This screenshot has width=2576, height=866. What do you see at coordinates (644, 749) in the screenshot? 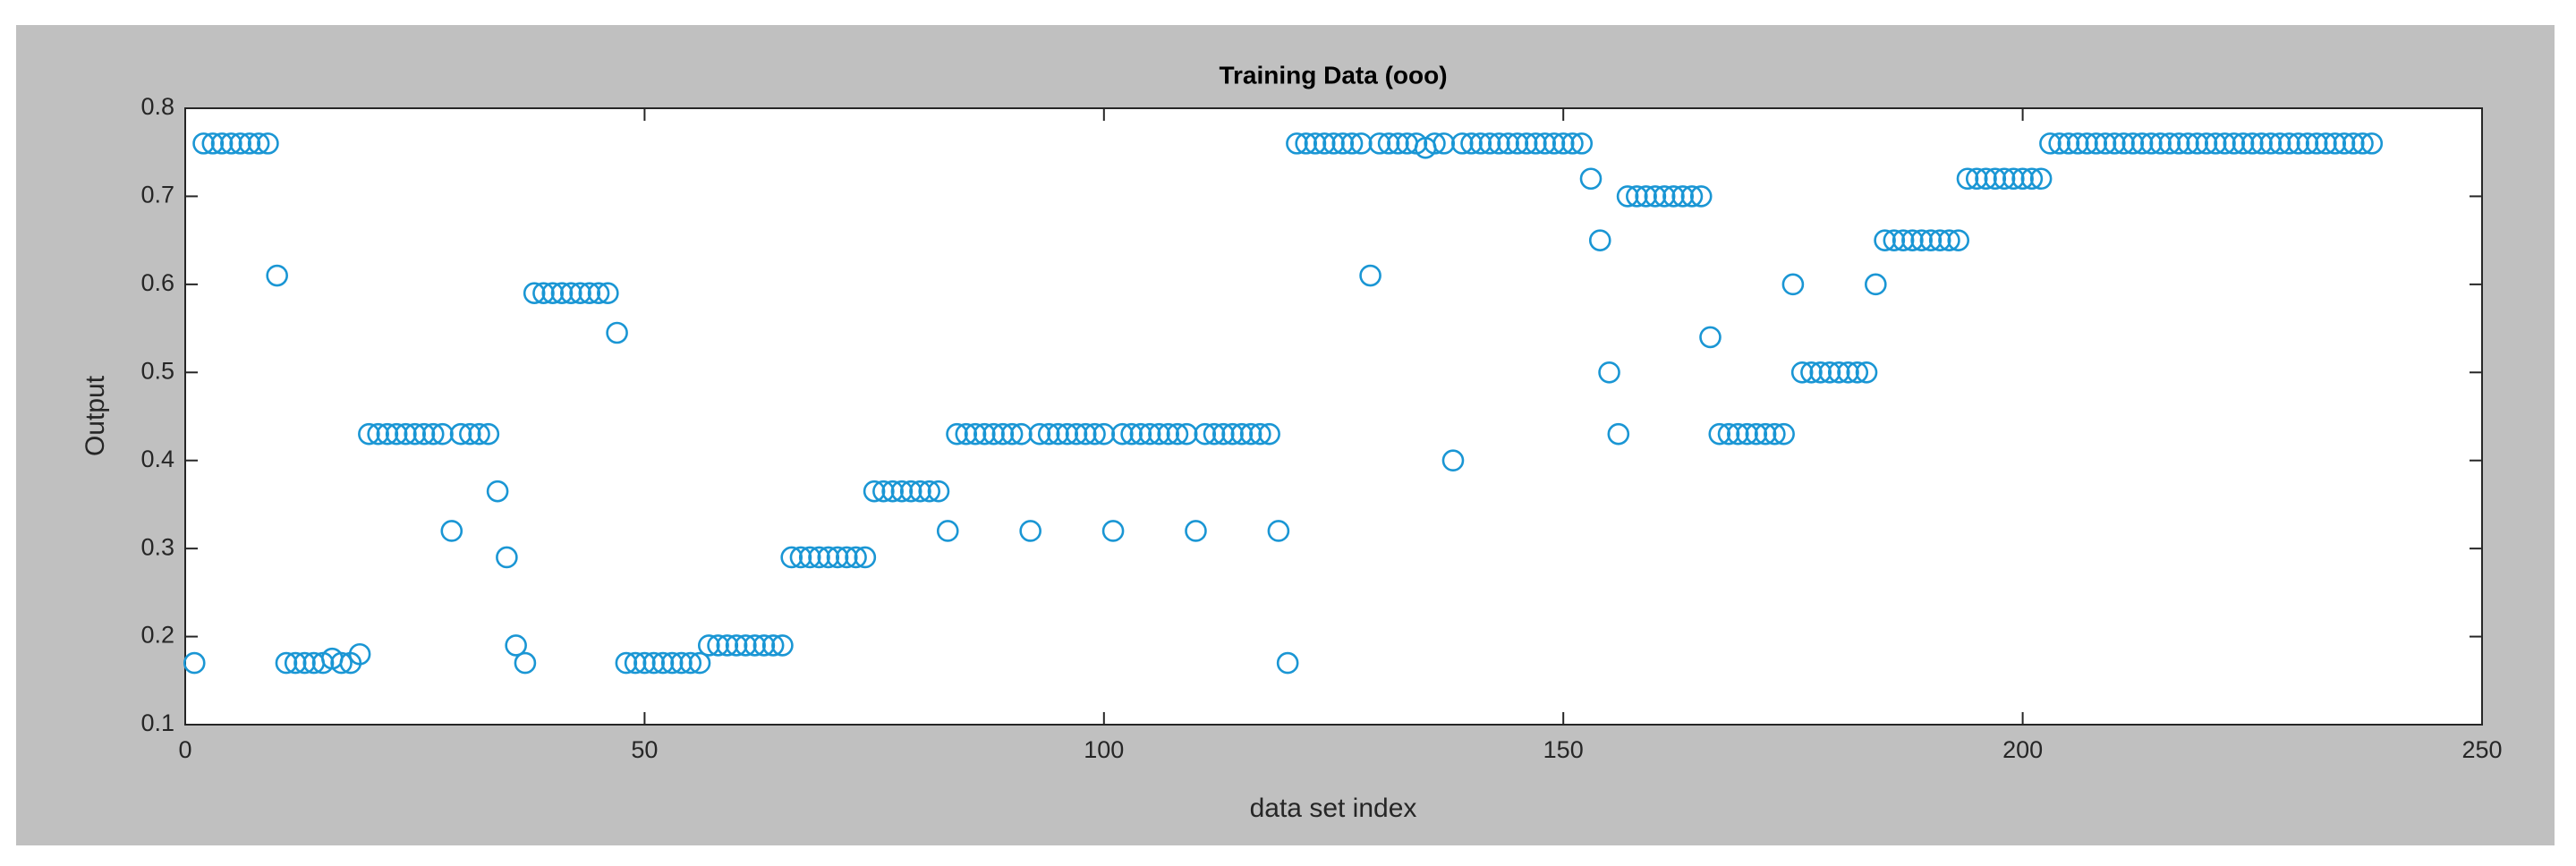
I see `x-tick-label: 50` at bounding box center [644, 749].